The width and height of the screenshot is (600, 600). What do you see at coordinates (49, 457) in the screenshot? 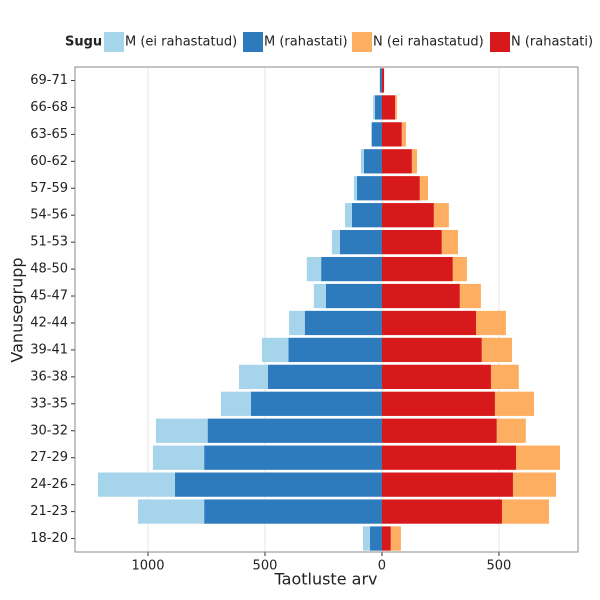
I see `y-tick-label: 27-29` at bounding box center [49, 457].